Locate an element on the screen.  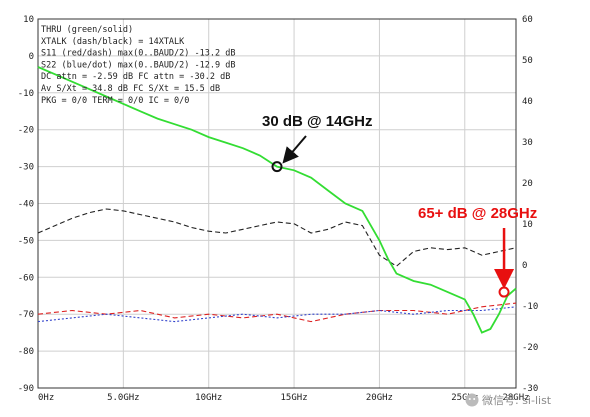
annotation-28ghz: 65+ dB @ 28GHz is located at coordinates (477, 251).